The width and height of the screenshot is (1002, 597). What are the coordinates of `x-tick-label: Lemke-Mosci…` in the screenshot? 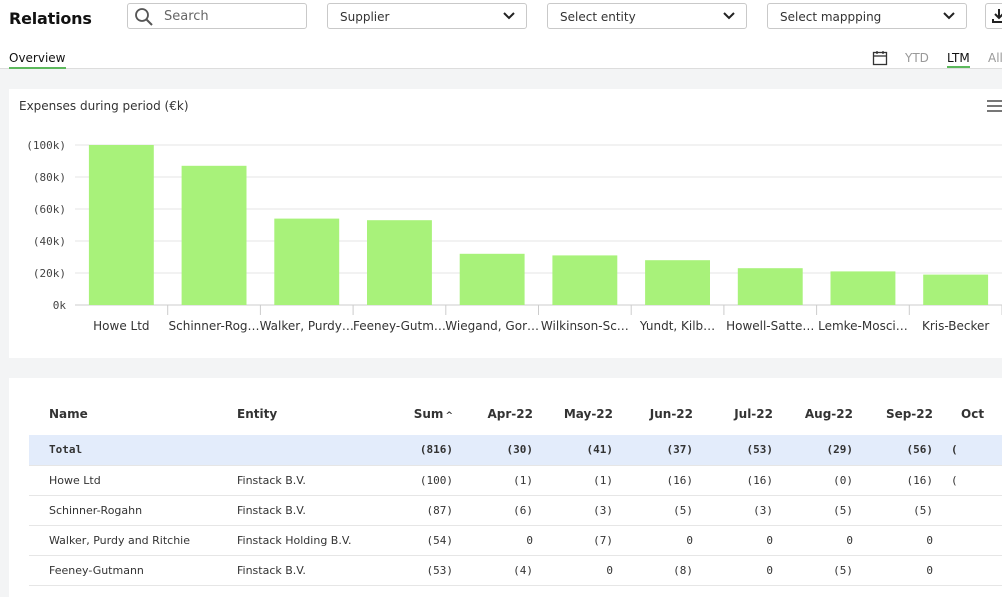 It's located at (863, 326).